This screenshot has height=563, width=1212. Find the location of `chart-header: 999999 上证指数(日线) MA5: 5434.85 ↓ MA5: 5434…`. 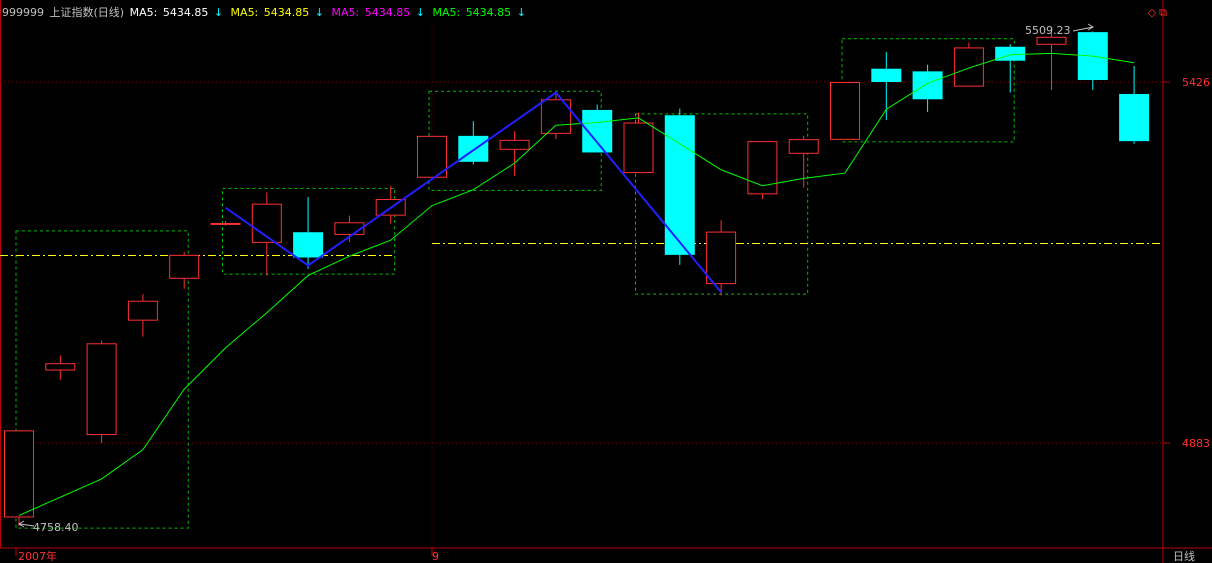

chart-header: 999999 上证指数(日线) MA5: 5434.85 ↓ MA5: 5434… is located at coordinates (266, 13).